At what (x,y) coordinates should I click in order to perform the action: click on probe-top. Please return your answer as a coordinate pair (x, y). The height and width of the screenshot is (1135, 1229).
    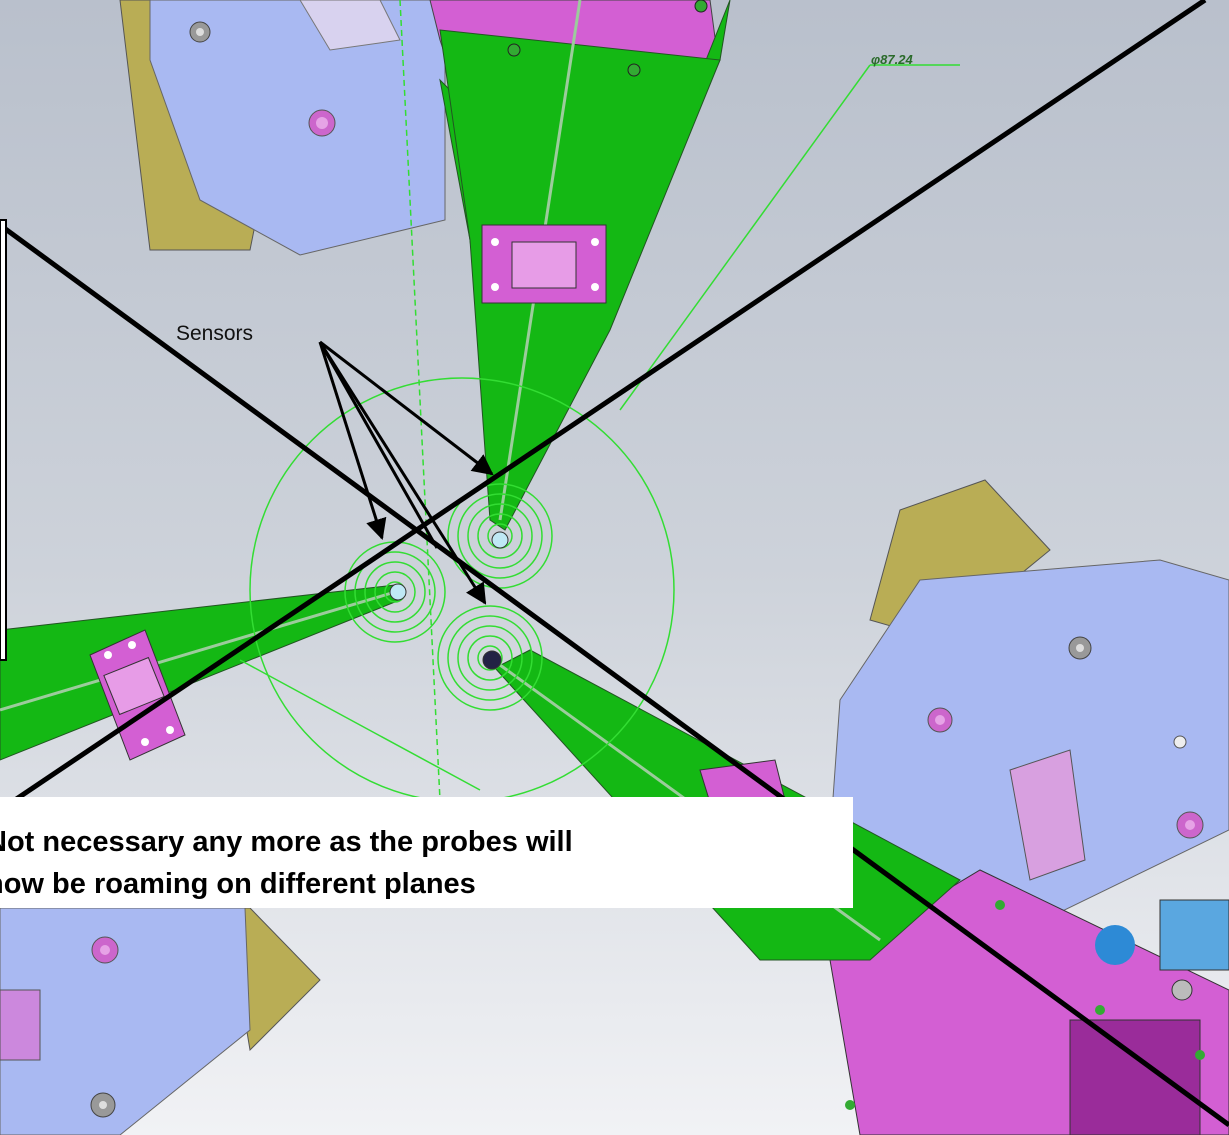
    Looking at the image, I should click on (580, 265).